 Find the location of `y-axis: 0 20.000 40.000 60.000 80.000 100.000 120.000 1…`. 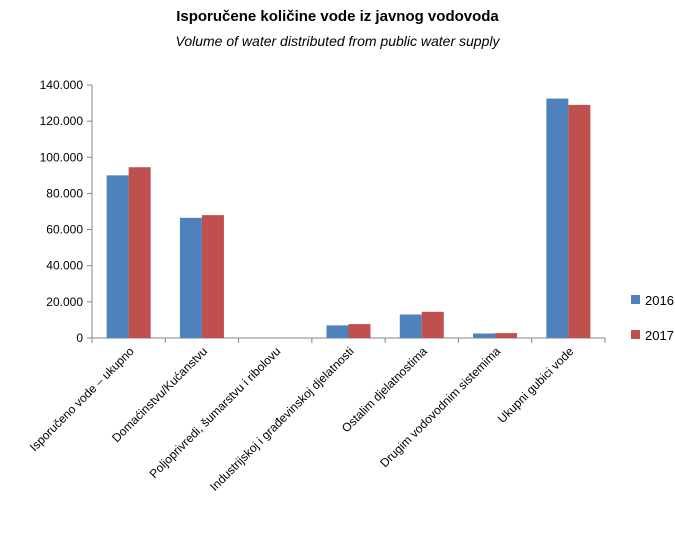

y-axis: 0 20.000 40.000 60.000 80.000 100.000 120.000 1… is located at coordinates (66, 211).